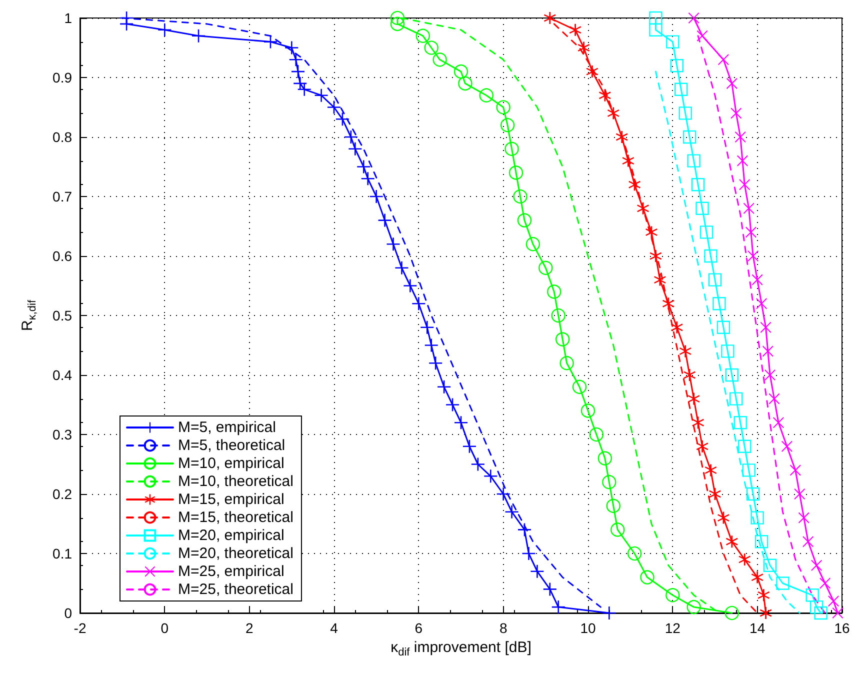  Describe the element at coordinates (236, 481) in the screenshot. I see `legend-label: M=10, theoretical` at that location.